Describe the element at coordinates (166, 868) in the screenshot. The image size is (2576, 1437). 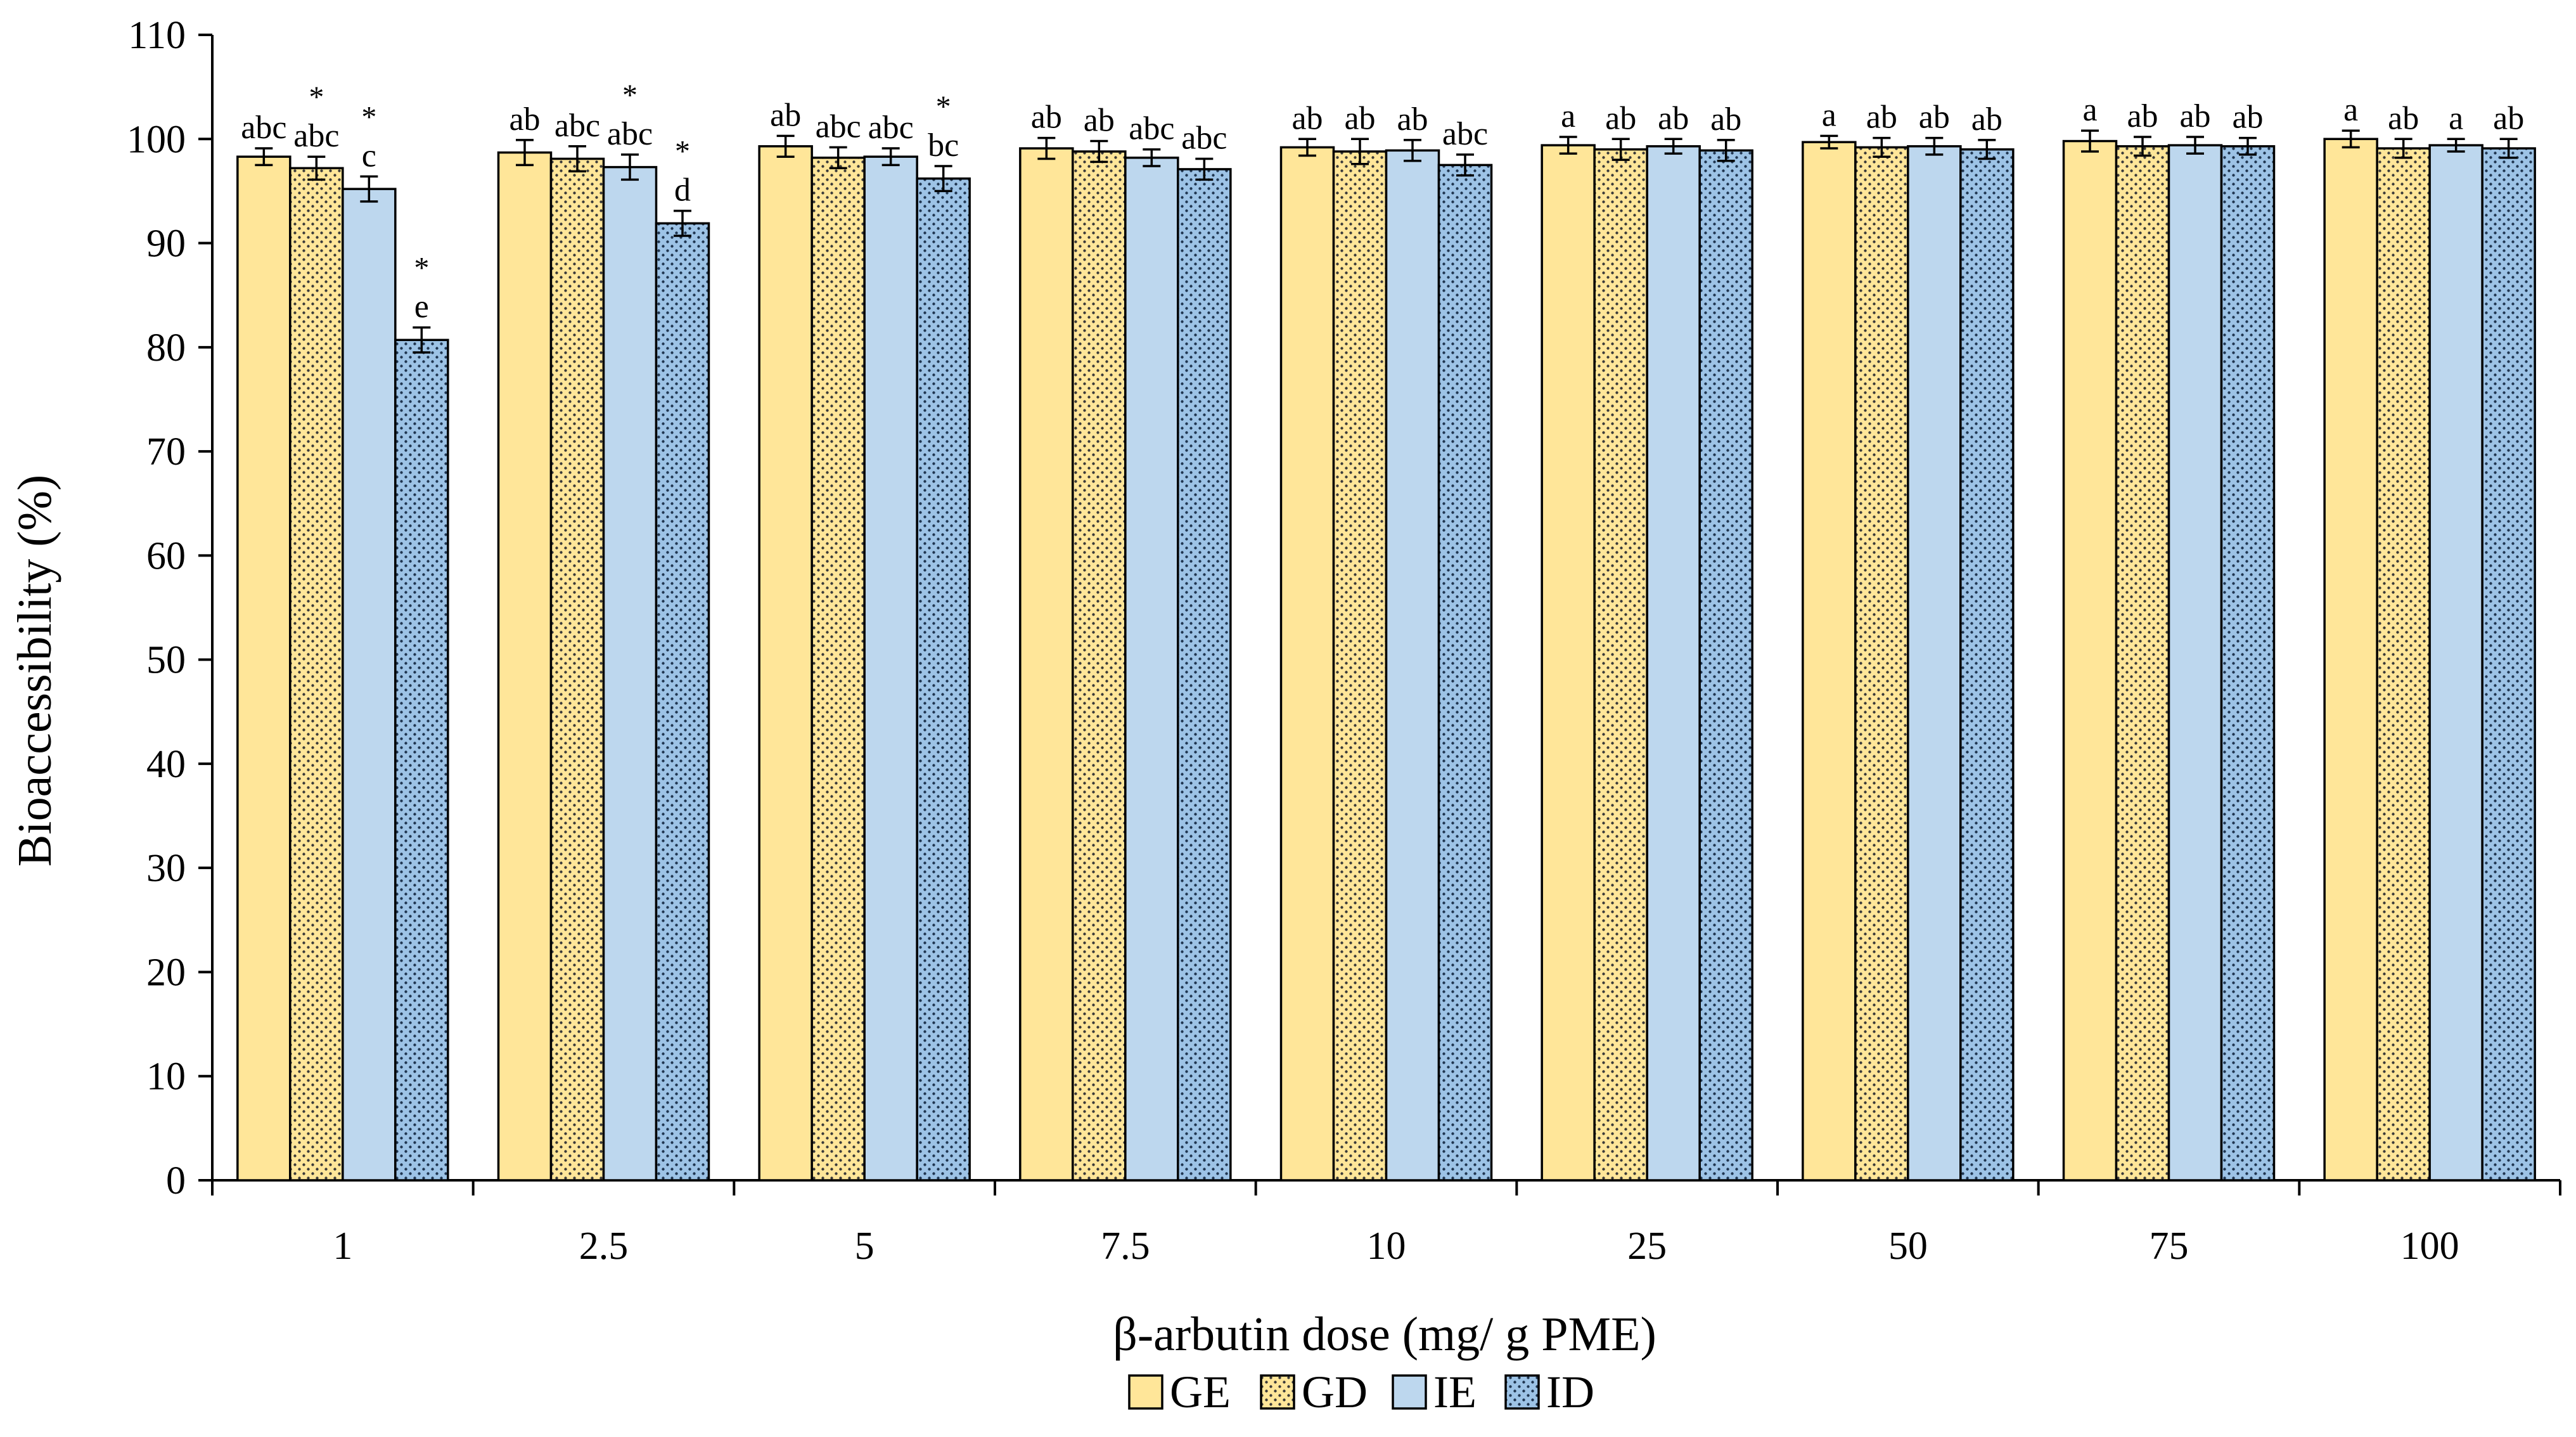
I see `y-tick-label: 30` at that location.